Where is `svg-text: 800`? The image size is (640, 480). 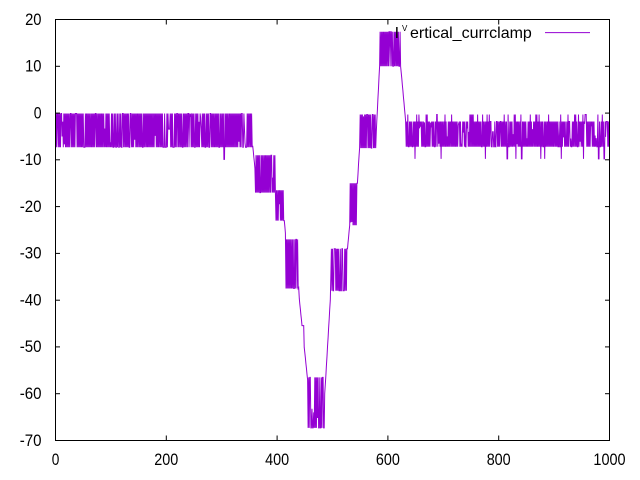 svg-text: 800 is located at coordinates (499, 459).